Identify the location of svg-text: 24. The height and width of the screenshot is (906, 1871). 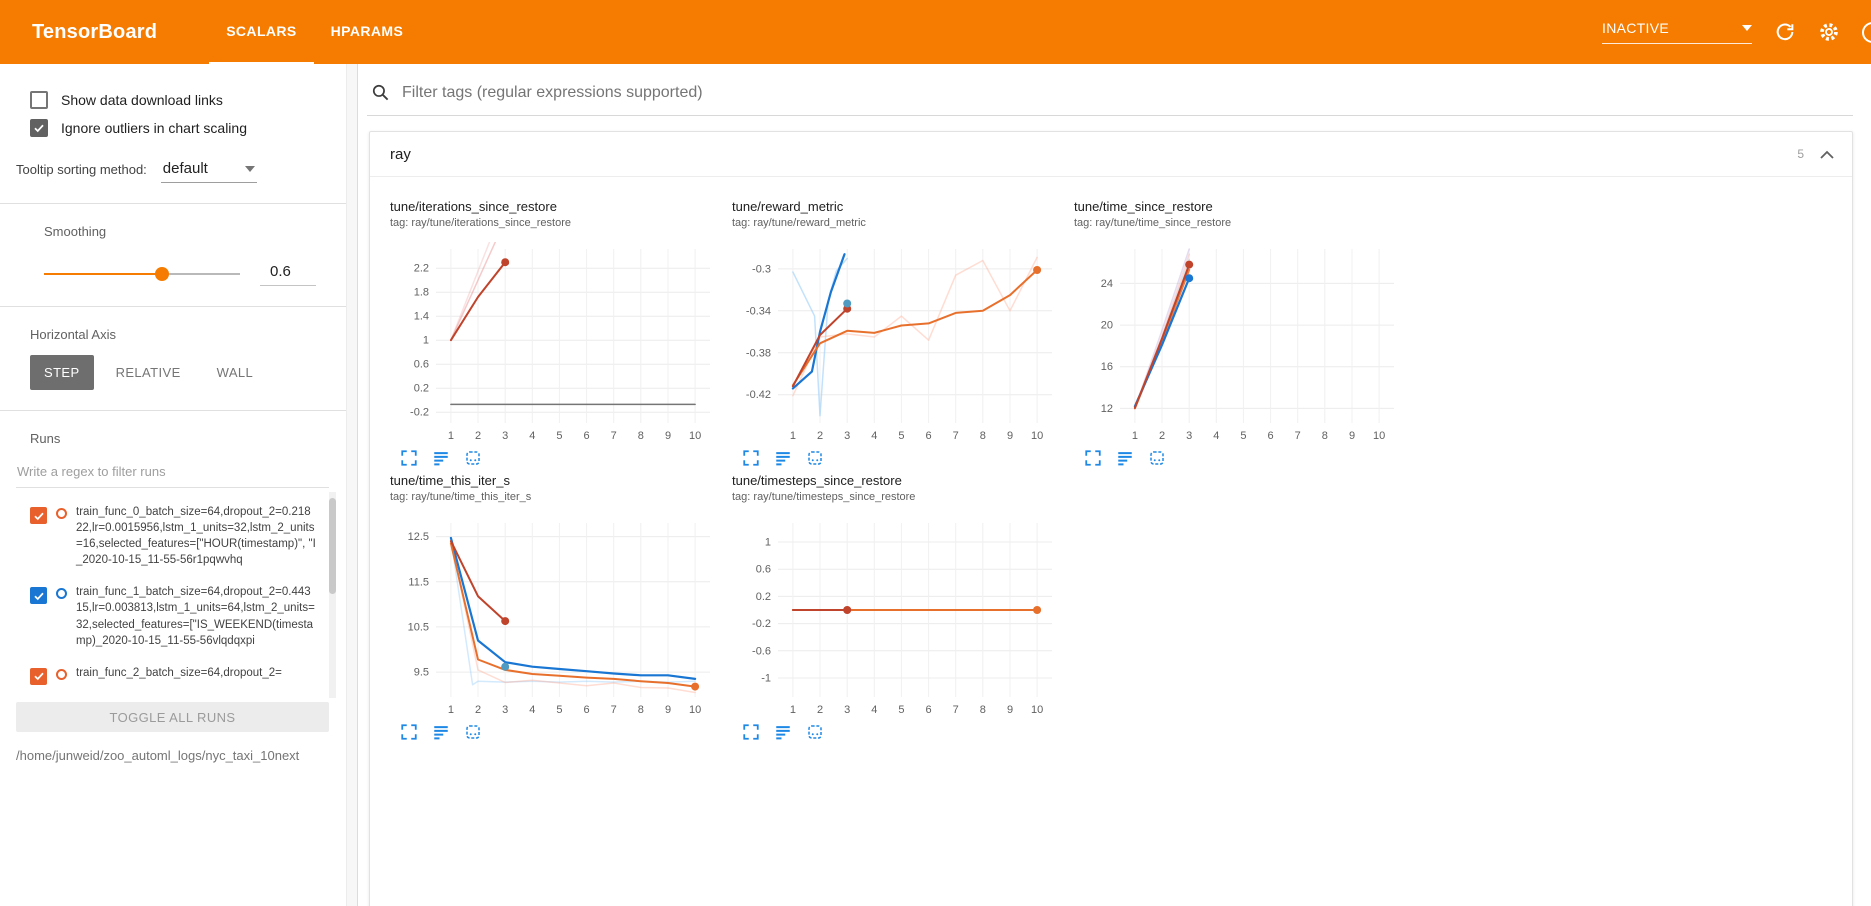
(1107, 284).